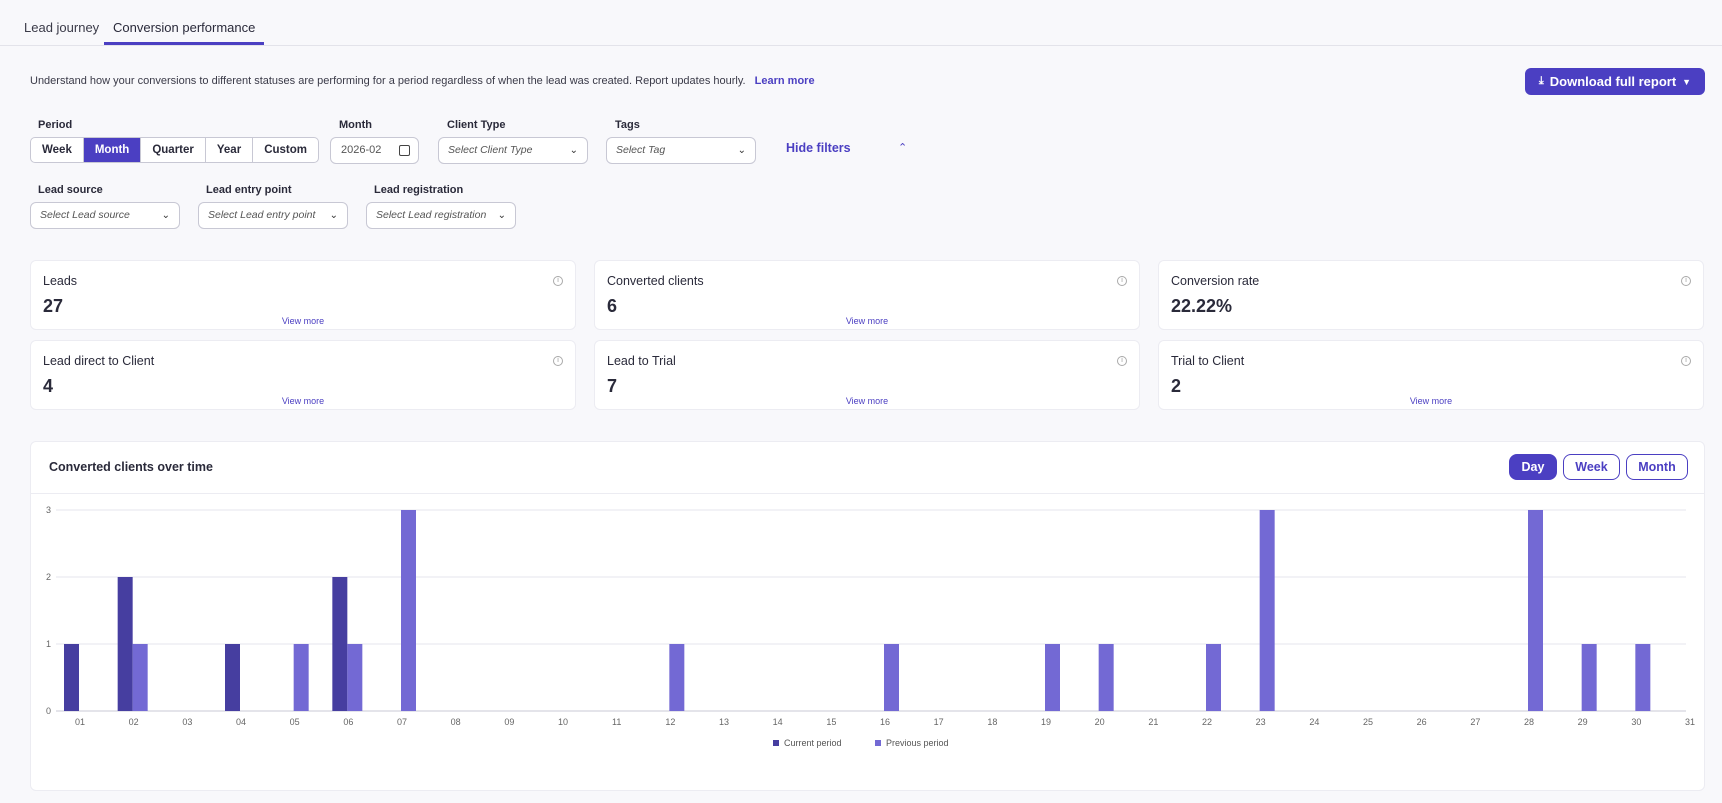 The width and height of the screenshot is (1722, 803). What do you see at coordinates (1636, 722) in the screenshot?
I see `x-tick-label: 30` at bounding box center [1636, 722].